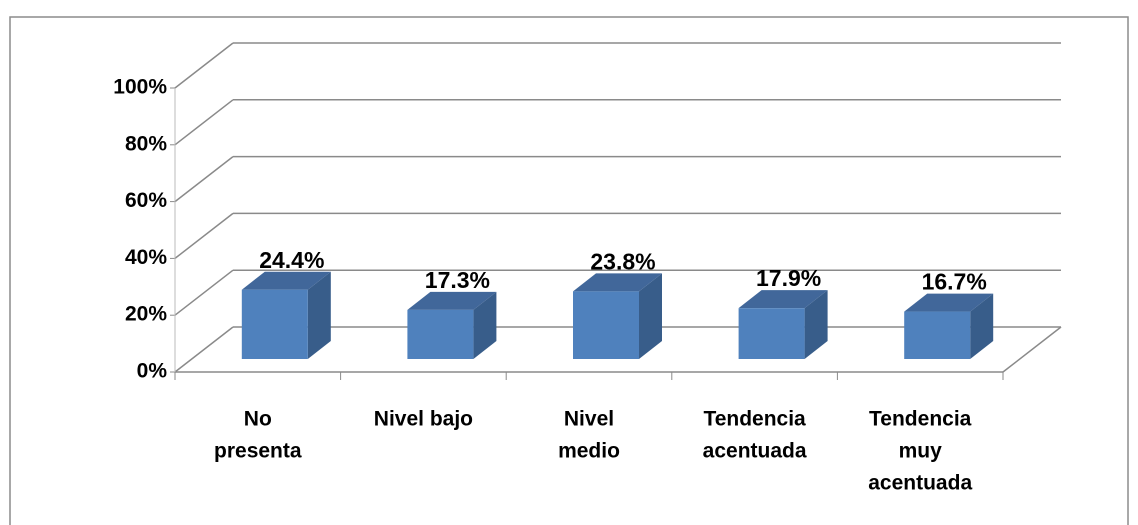 The image size is (1138, 525). Describe the element at coordinates (423, 419) in the screenshot. I see `x-tick-label: Nivel bajo` at that location.